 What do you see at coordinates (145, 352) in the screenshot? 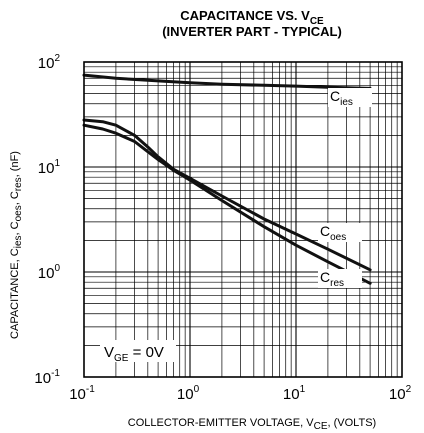
I see `annotation-suffix: = 0V` at bounding box center [145, 352].